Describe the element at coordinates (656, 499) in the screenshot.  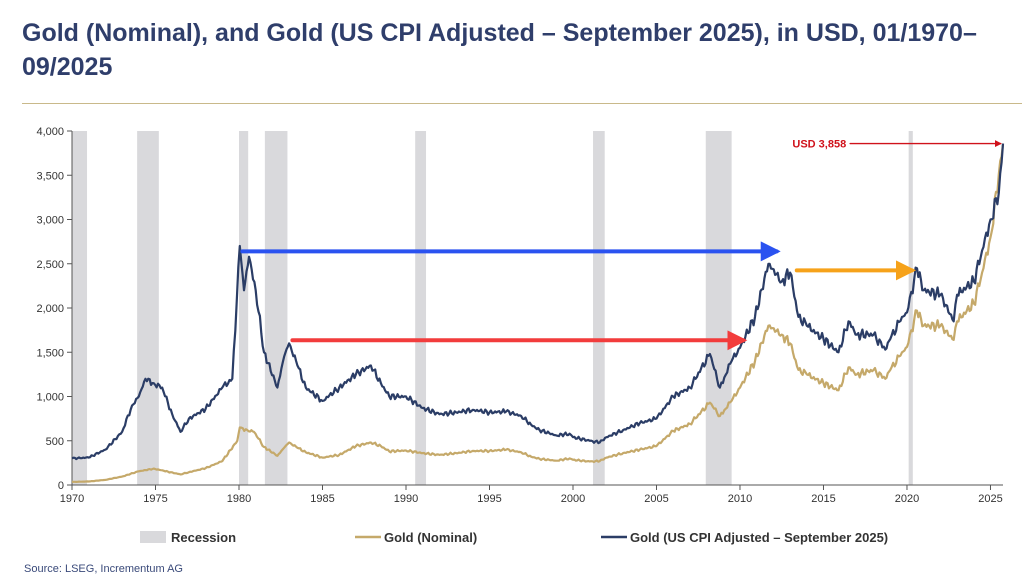
I see `x-tick-label: 2005` at that location.